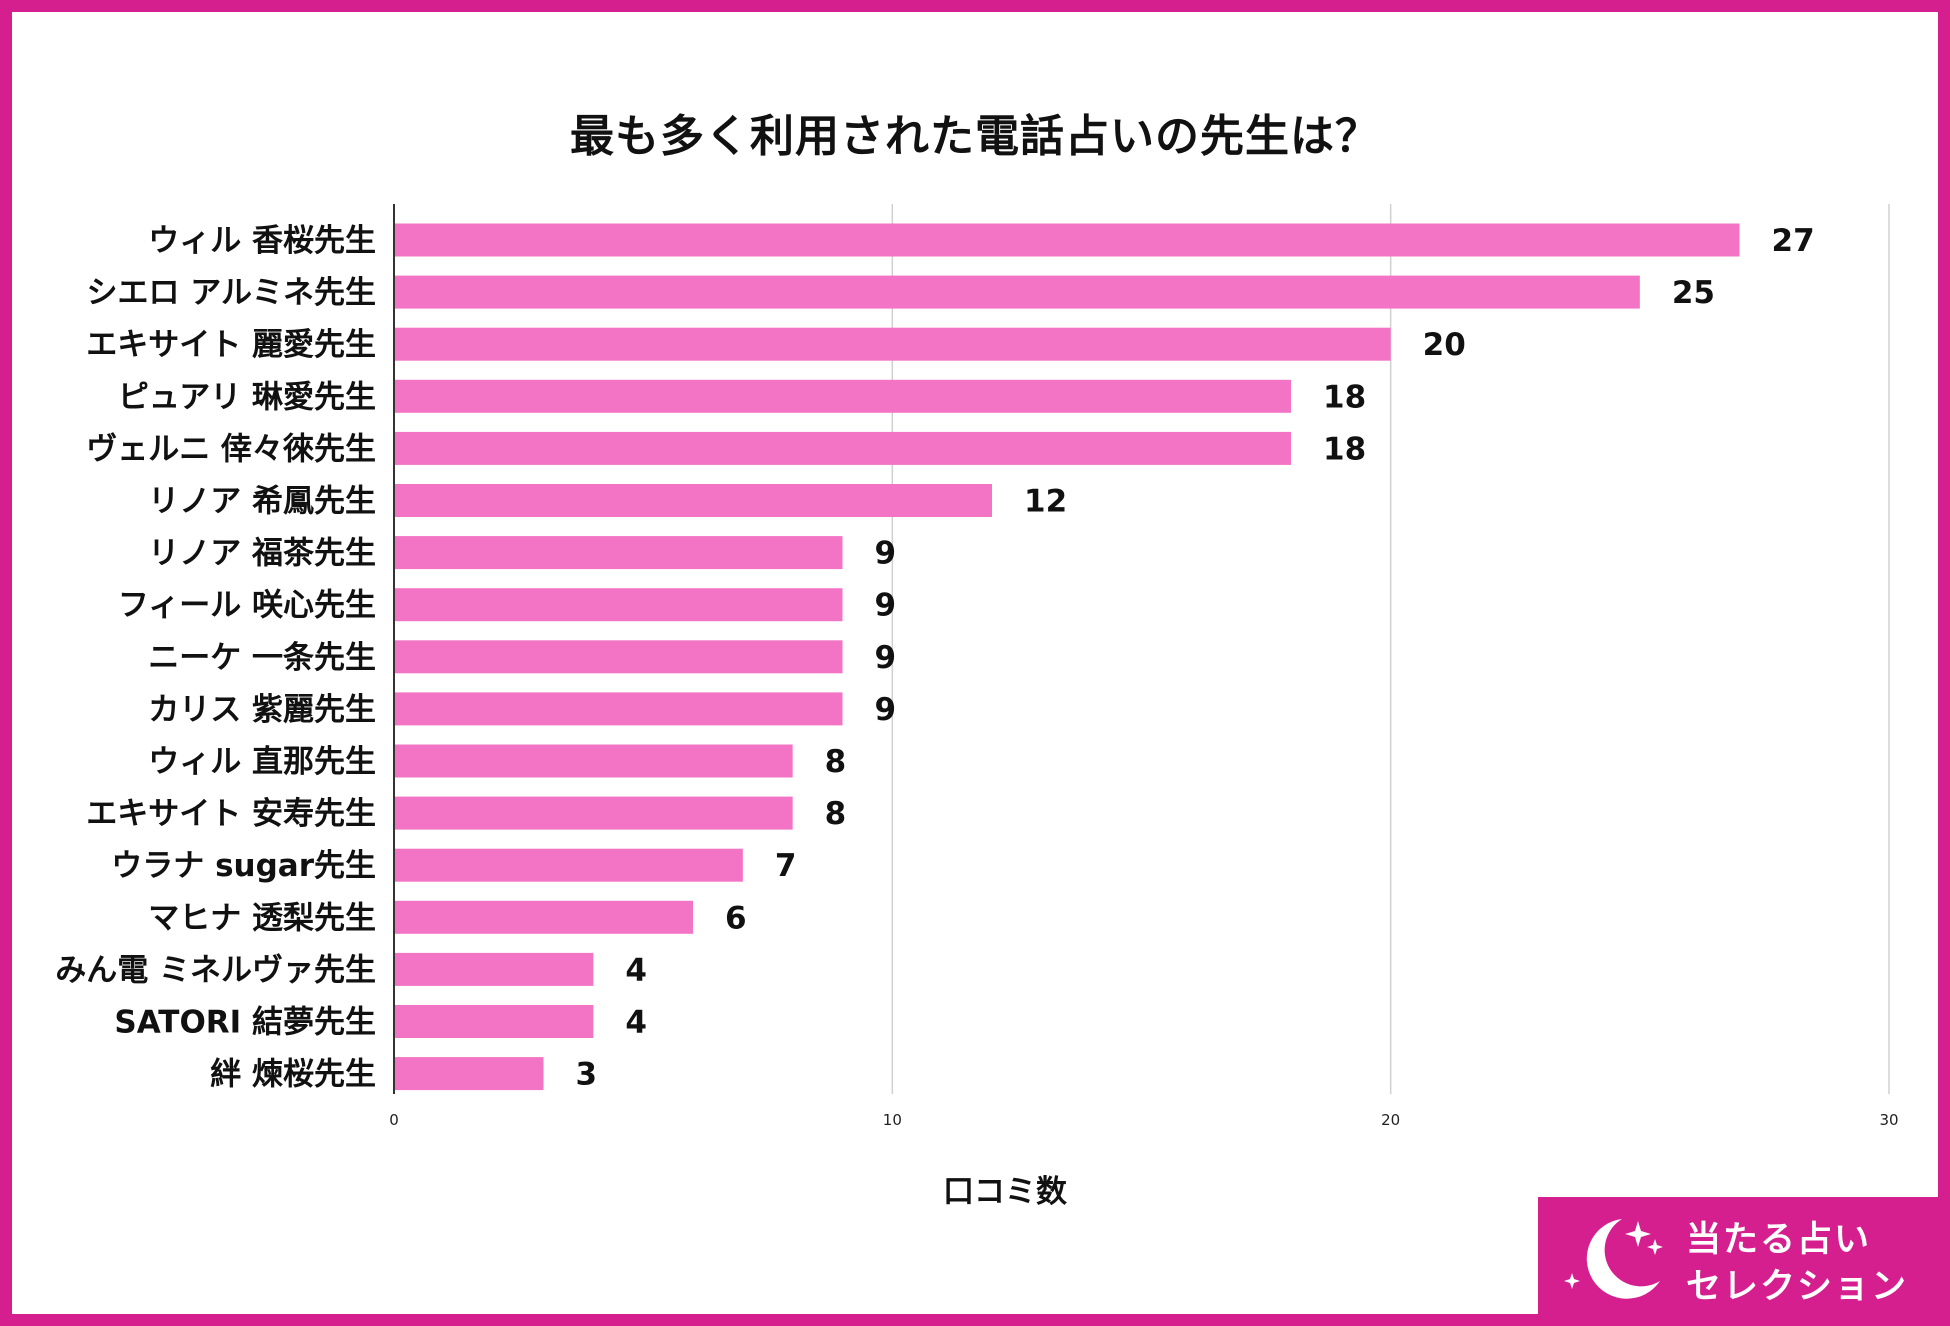  Describe the element at coordinates (245, 1023) in the screenshot. I see `category-label: SATORI 結夢先生` at that location.